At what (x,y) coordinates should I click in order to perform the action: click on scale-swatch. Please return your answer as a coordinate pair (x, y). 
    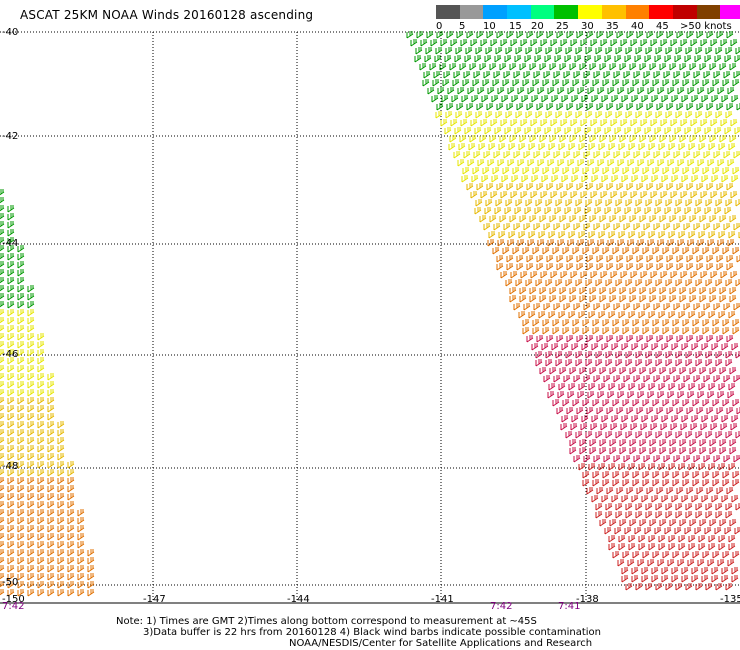
    Looking at the image, I should click on (519, 12).